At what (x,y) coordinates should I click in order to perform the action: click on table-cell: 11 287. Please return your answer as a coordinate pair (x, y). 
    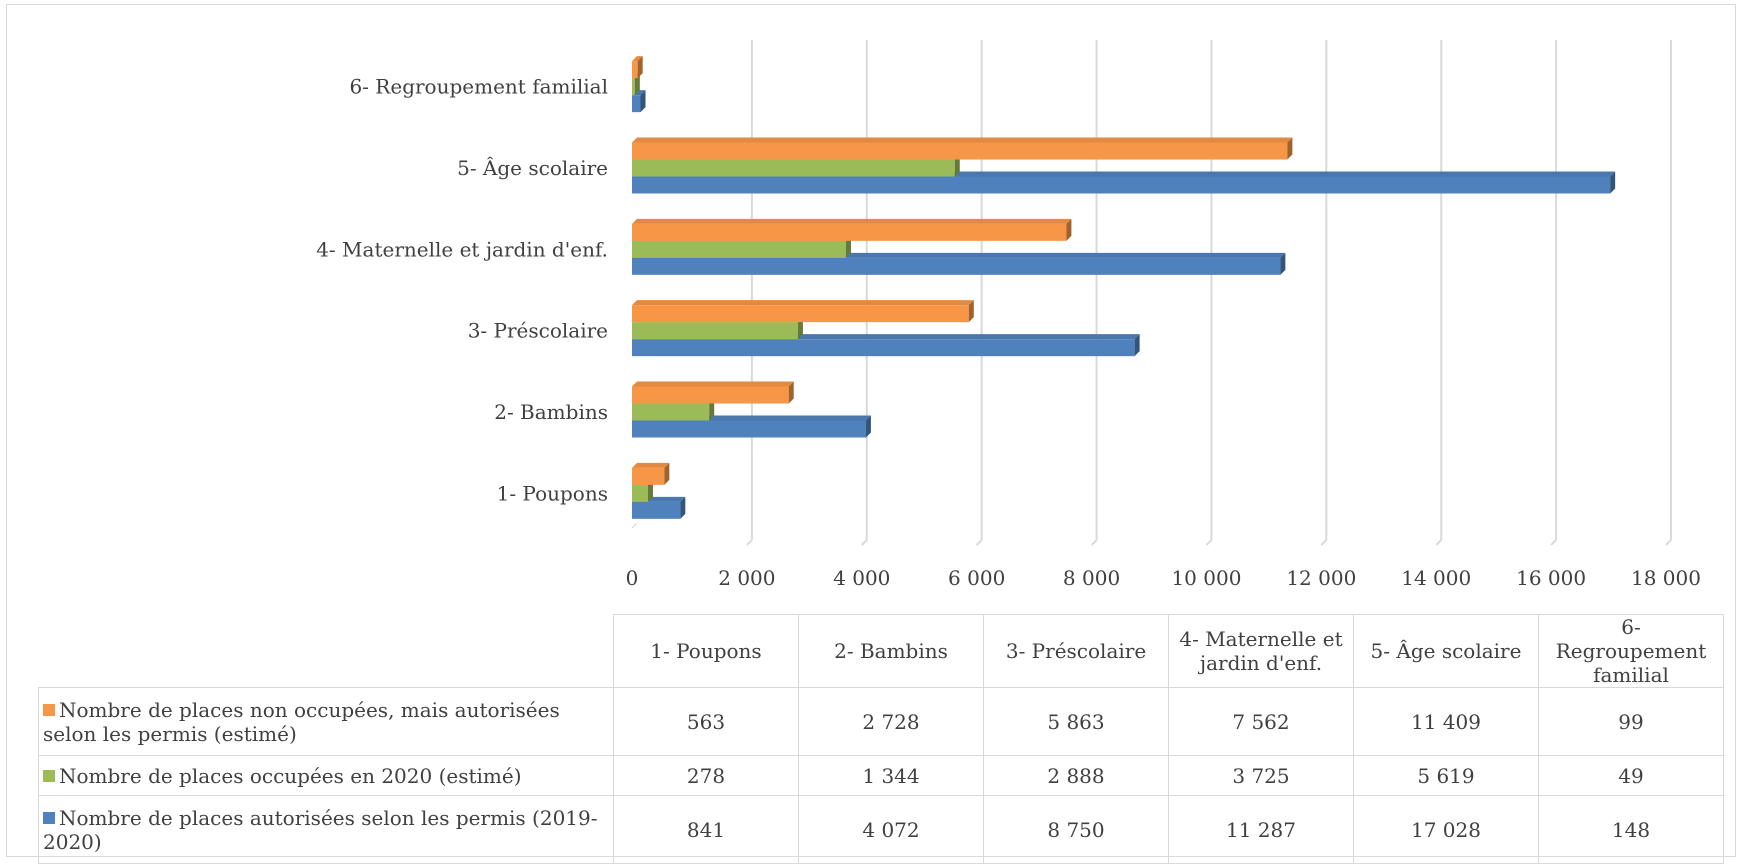
    Looking at the image, I should click on (1261, 829).